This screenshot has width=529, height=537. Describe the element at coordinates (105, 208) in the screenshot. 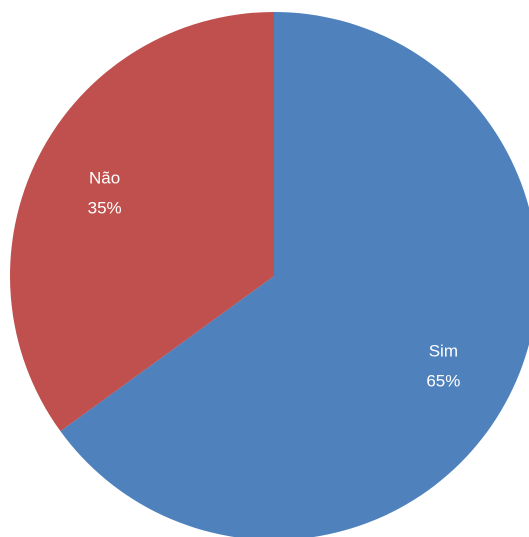

I see `slice-value-label: 35%` at that location.